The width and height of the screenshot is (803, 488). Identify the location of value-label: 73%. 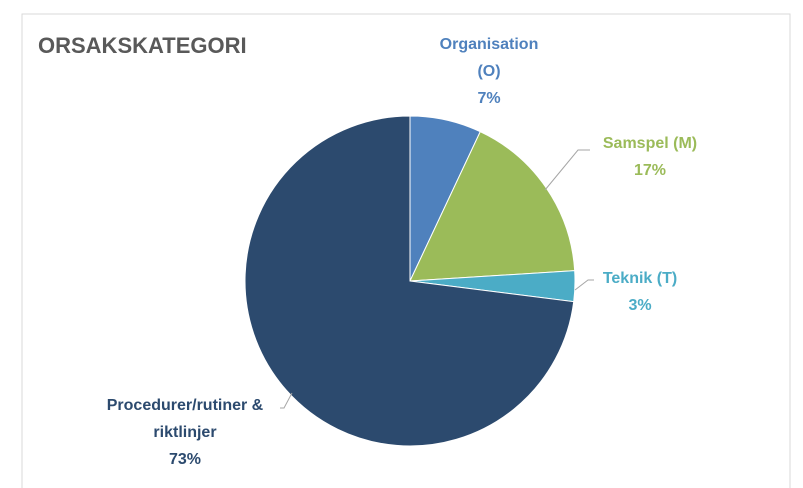
(185, 459).